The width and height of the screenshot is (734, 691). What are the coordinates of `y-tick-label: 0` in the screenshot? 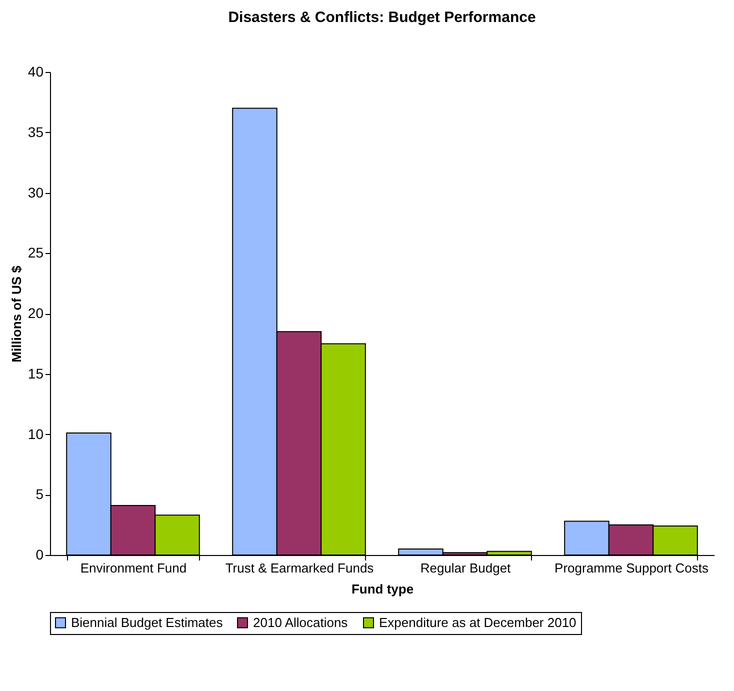 It's located at (40, 554).